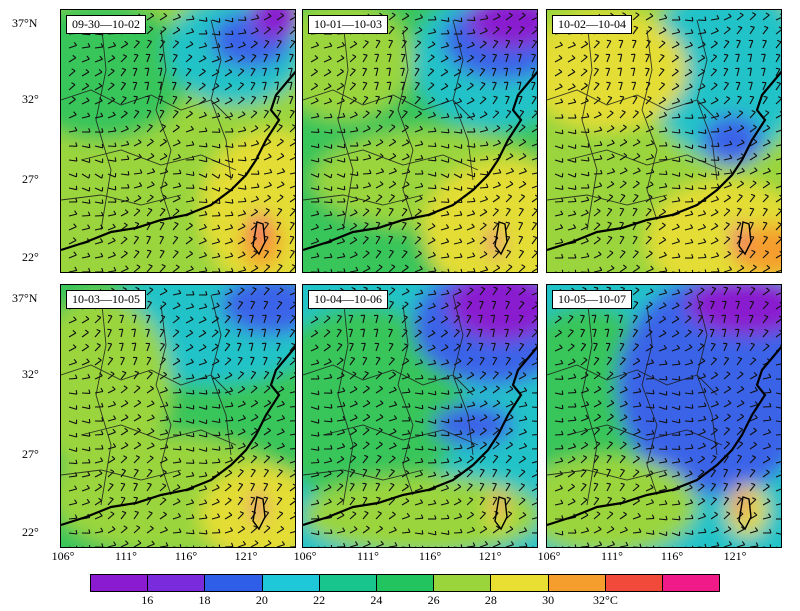 Image resolution: width=800 pixels, height=611 pixels. Describe the element at coordinates (592, 299) in the screenshot. I see `panel-date-label: 10-05—10-07` at that location.